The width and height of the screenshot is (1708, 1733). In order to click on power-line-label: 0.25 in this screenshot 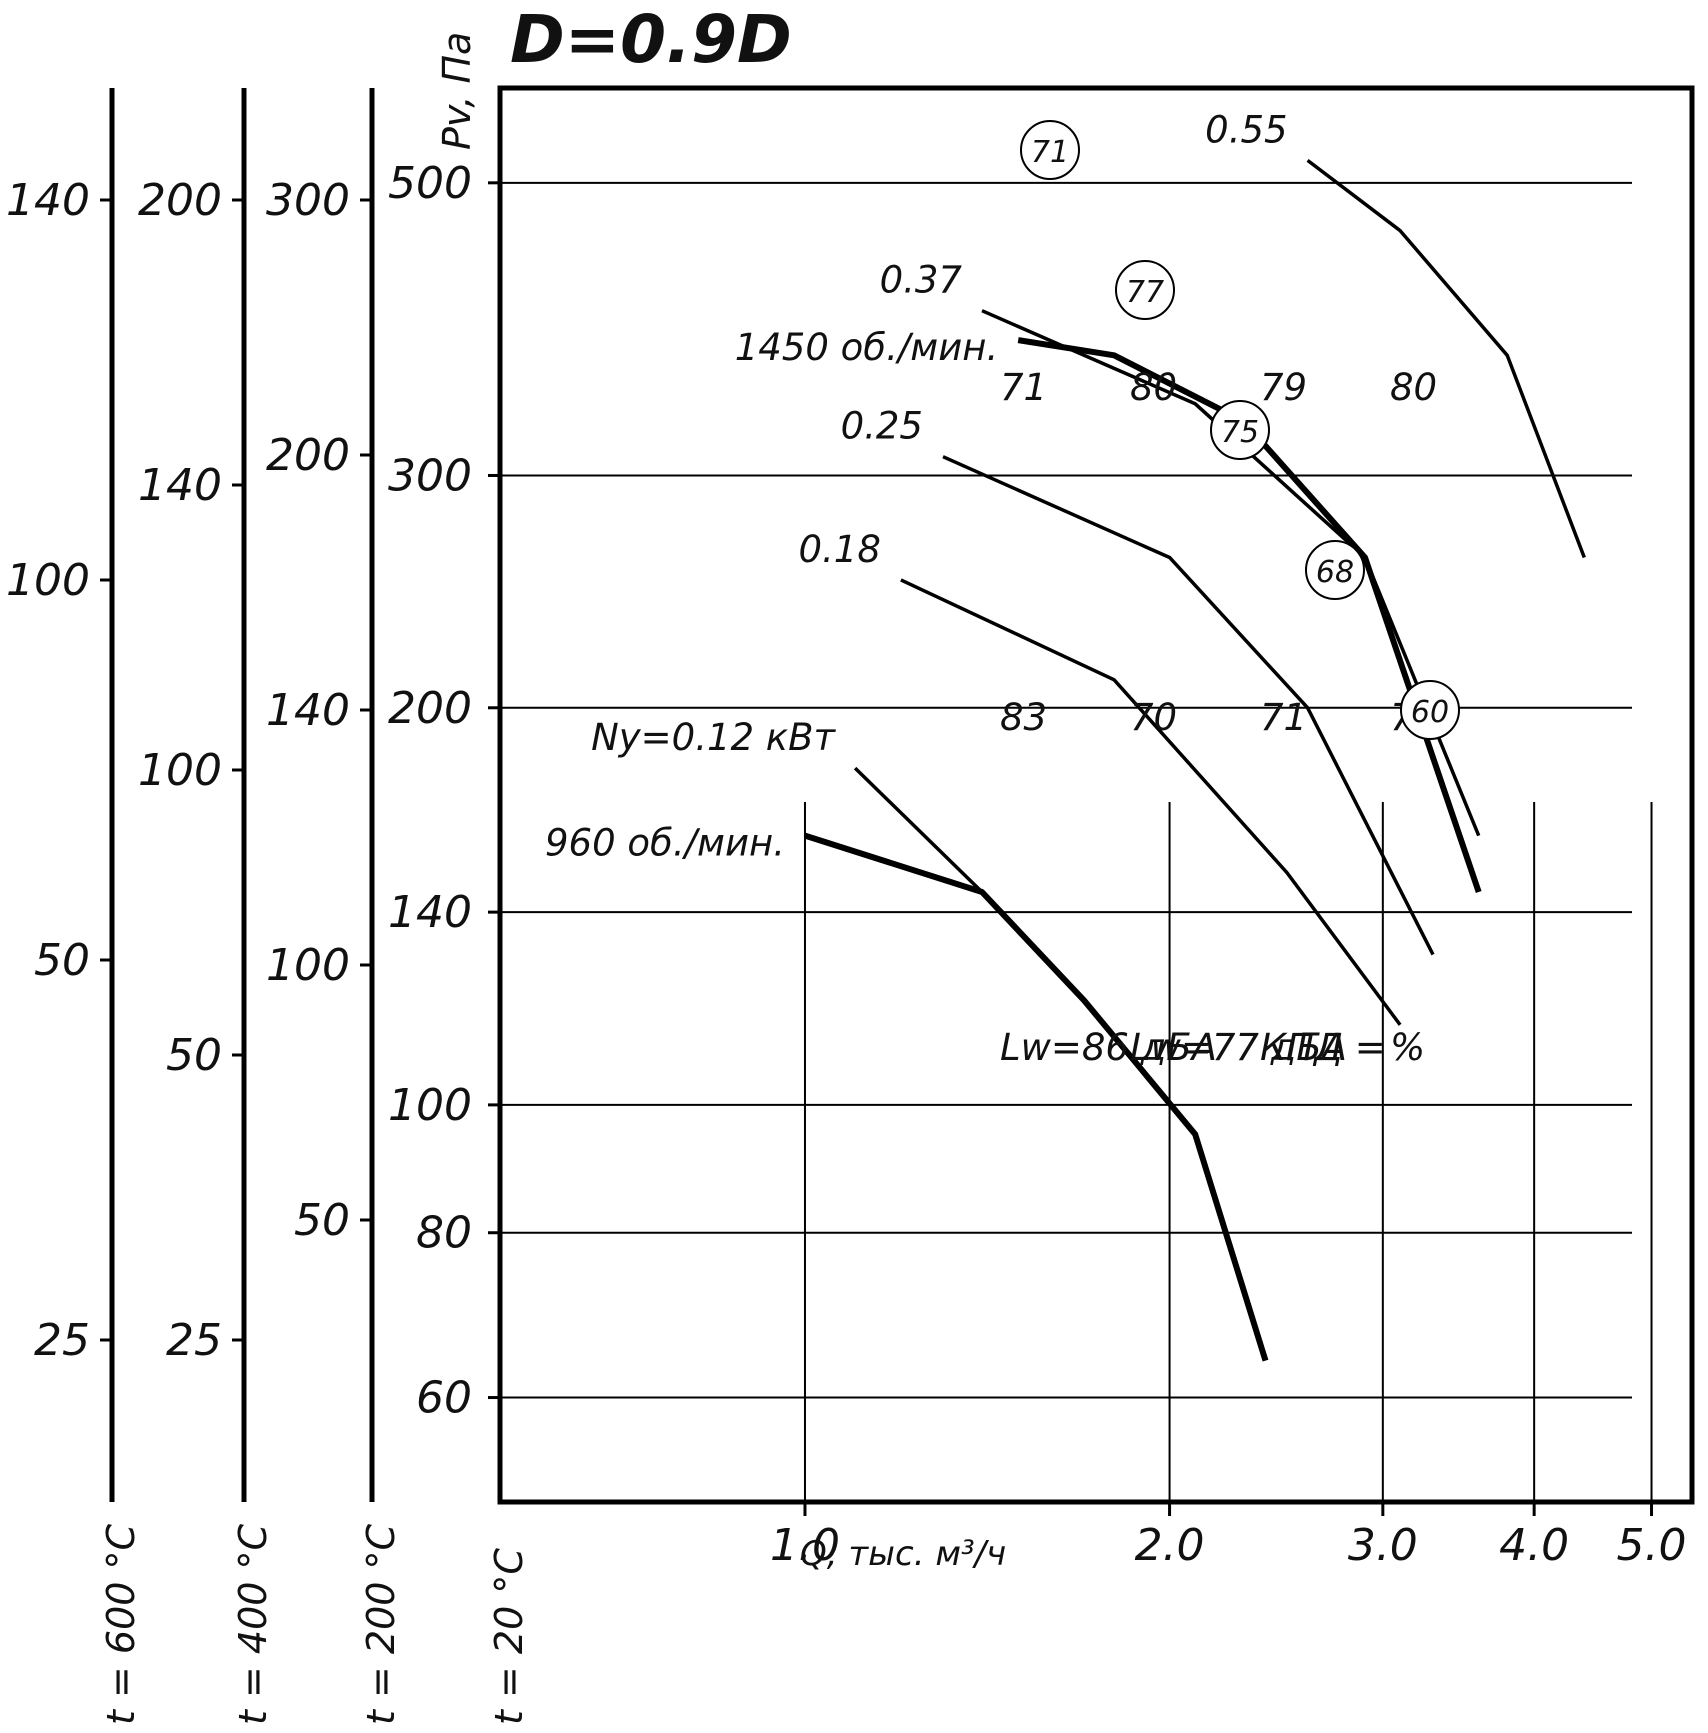, I will do `click(882, 426)`.